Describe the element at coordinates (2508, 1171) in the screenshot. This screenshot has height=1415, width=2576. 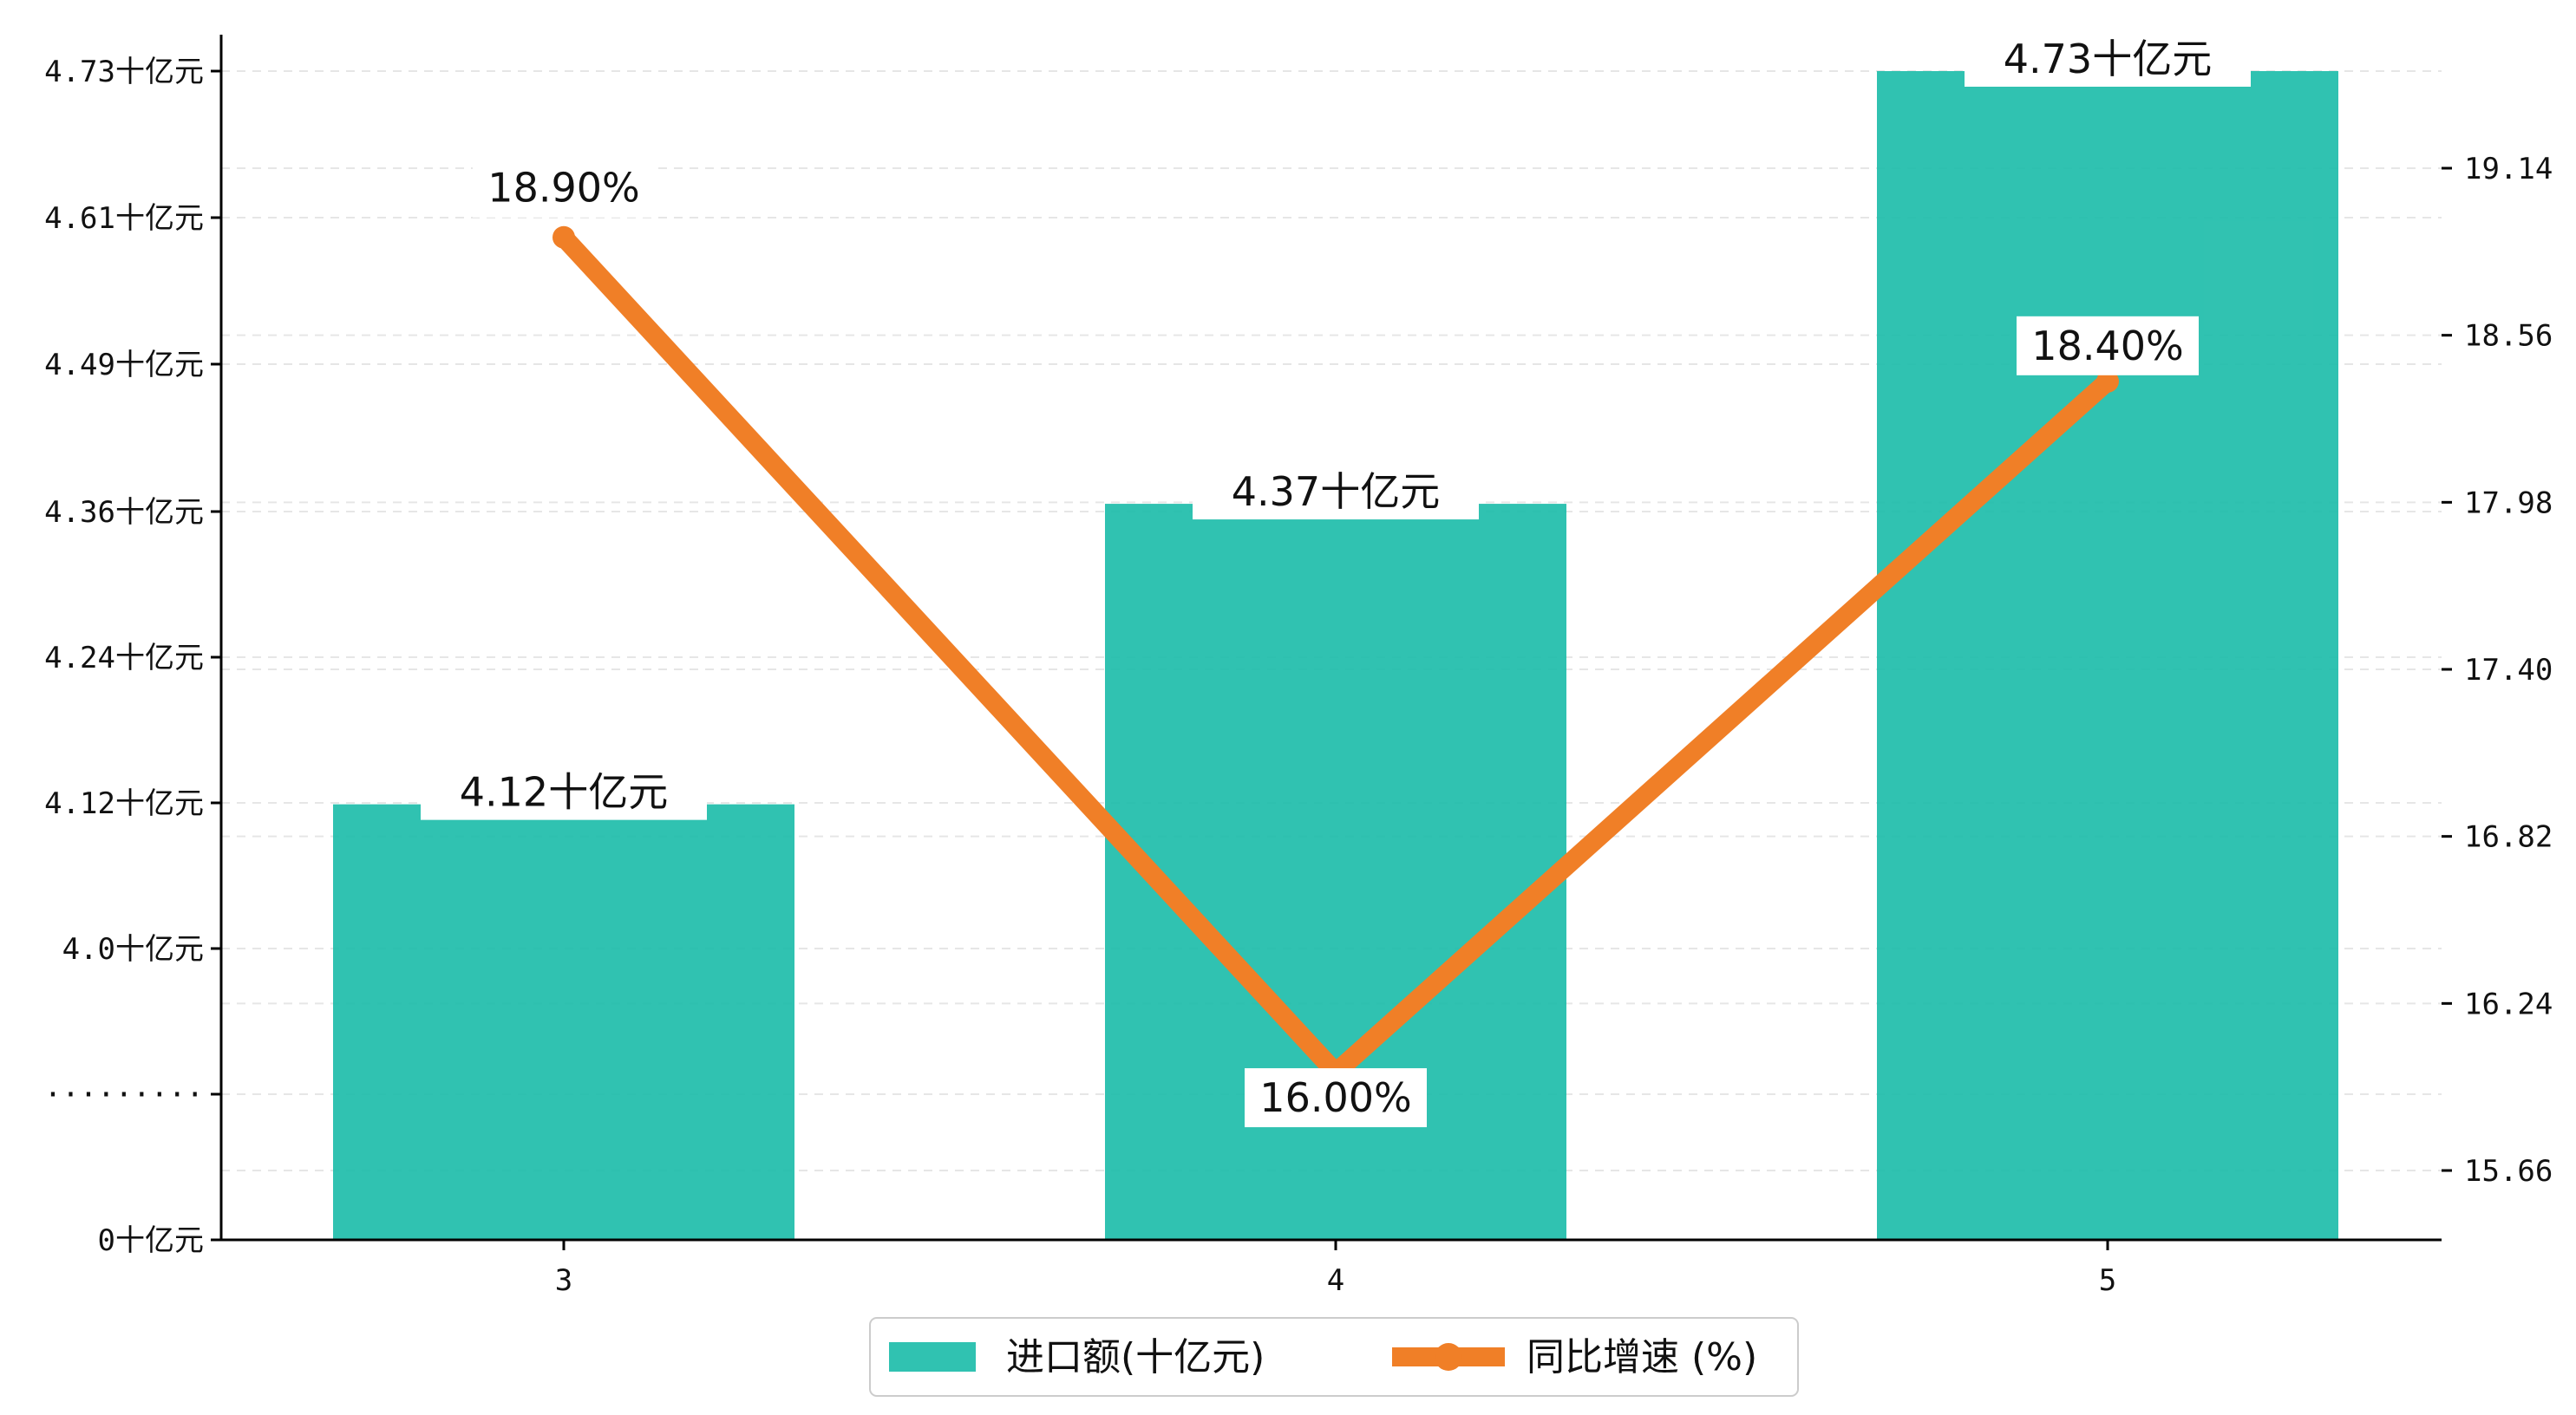
I see `right-axis-tick-label: 15.66` at that location.